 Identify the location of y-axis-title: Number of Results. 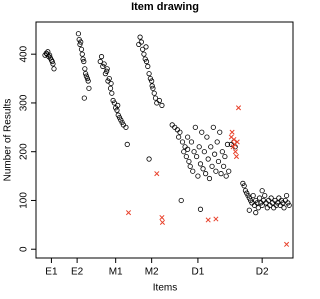
(8, 140).